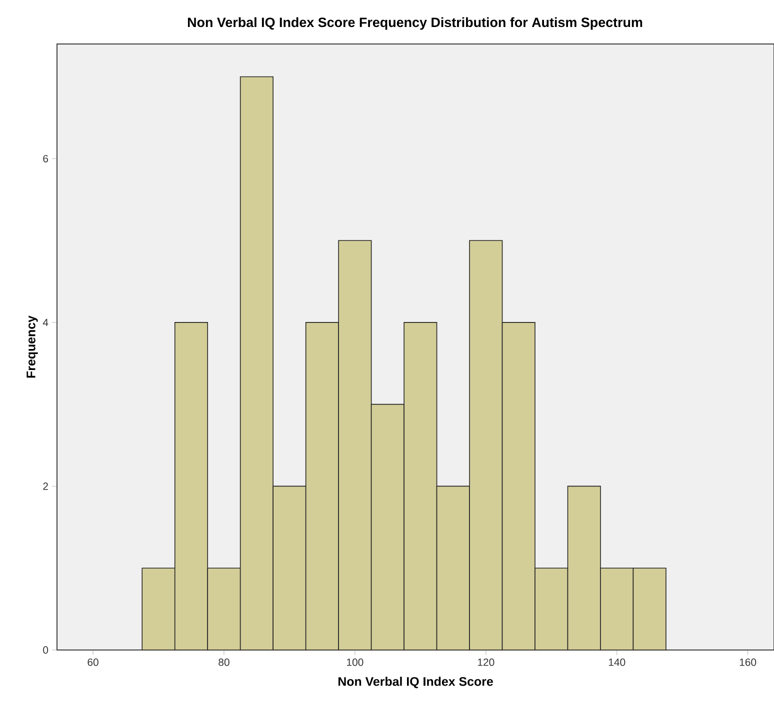 The width and height of the screenshot is (774, 710). Describe the element at coordinates (224, 662) in the screenshot. I see `x-tick-label: 80` at that location.